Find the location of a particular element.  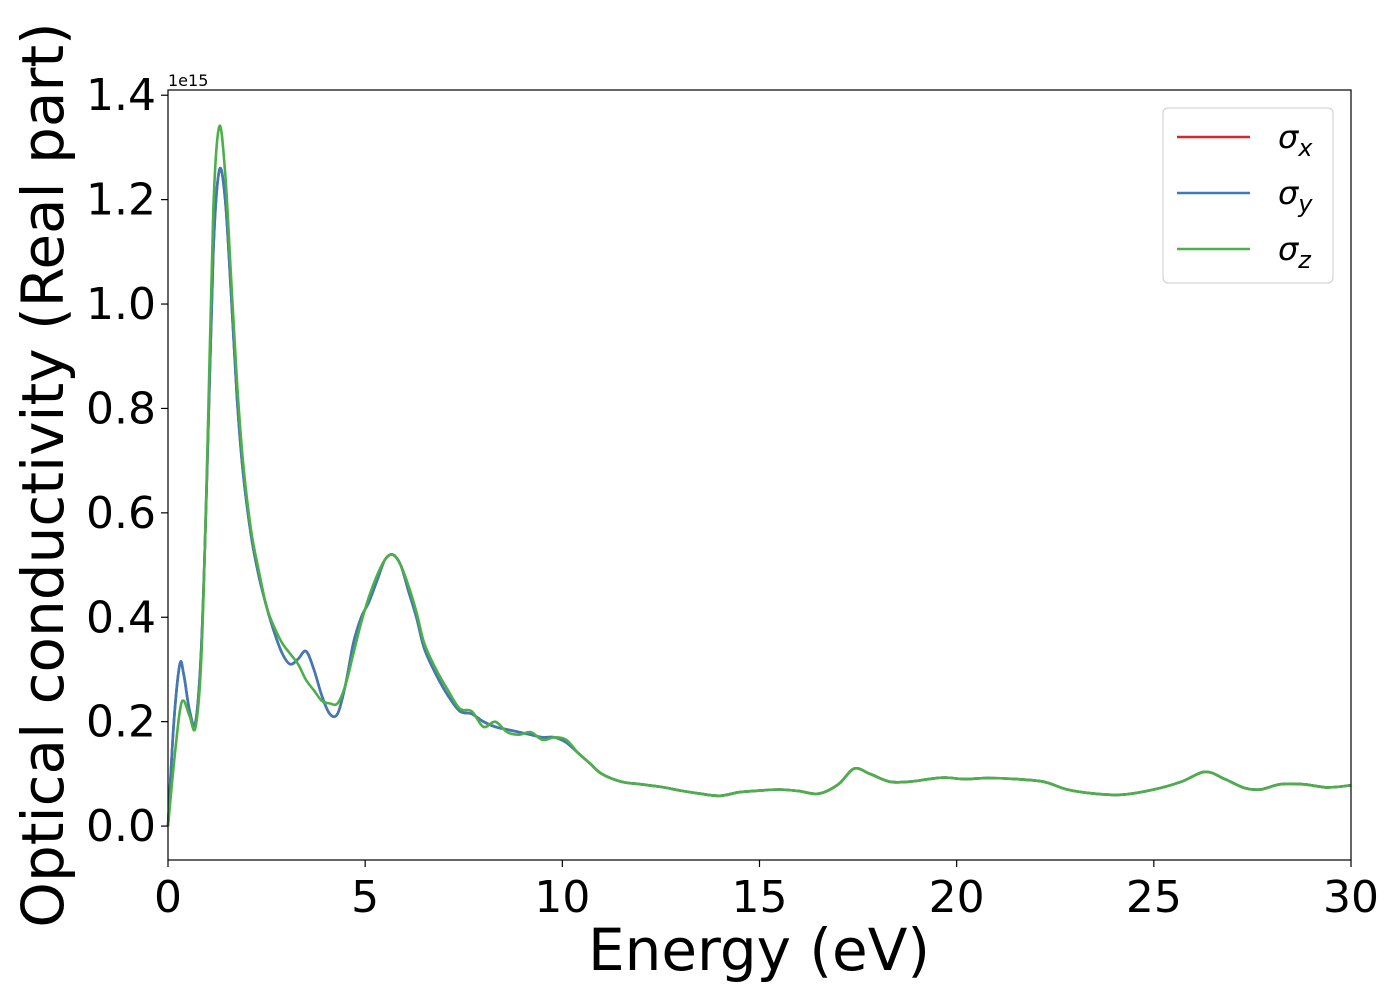

legend-label-x: σx is located at coordinates (1295, 140).